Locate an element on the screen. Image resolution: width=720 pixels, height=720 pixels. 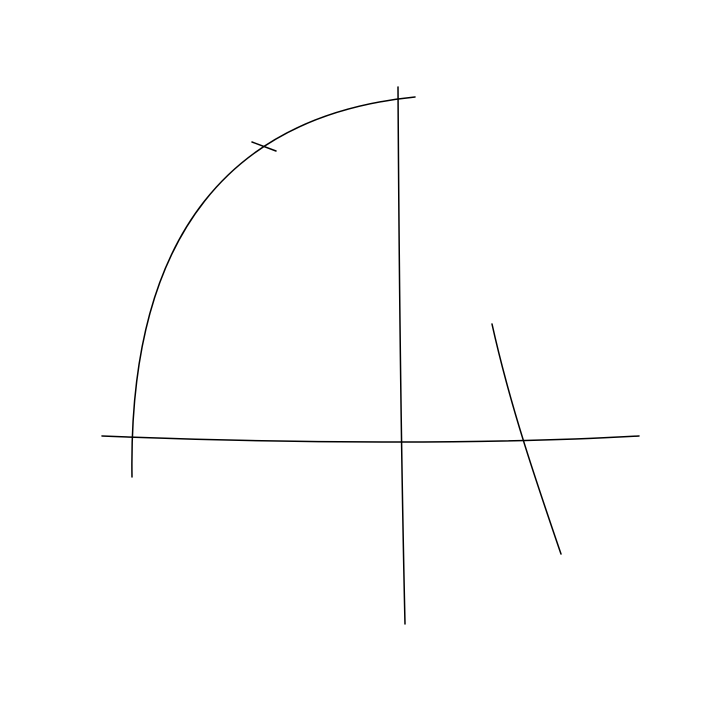
horizontal-line is located at coordinates (370, 439).